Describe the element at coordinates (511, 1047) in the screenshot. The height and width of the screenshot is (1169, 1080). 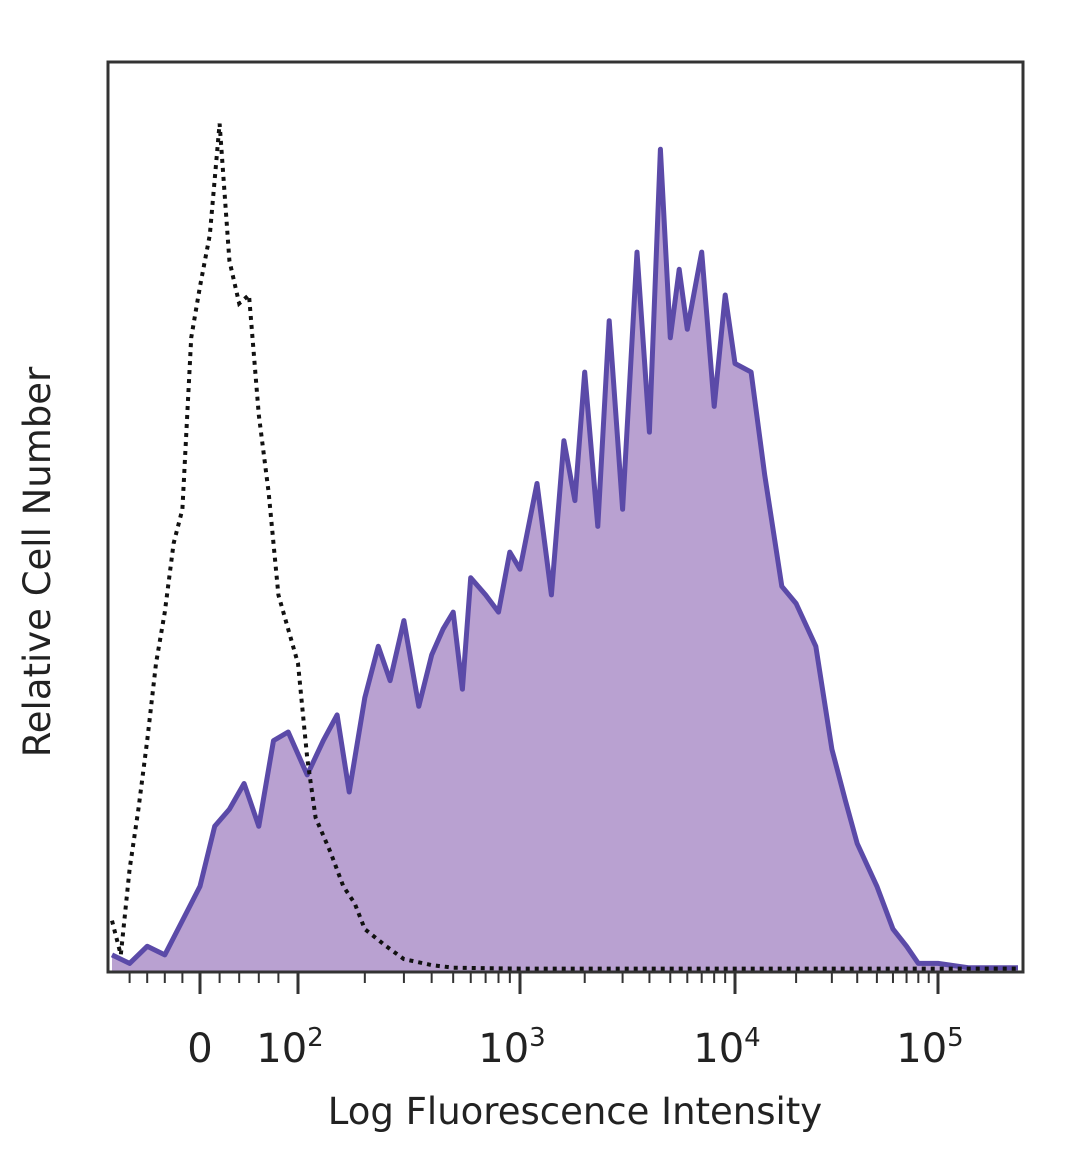
I see `x-tick-label: 103` at that location.